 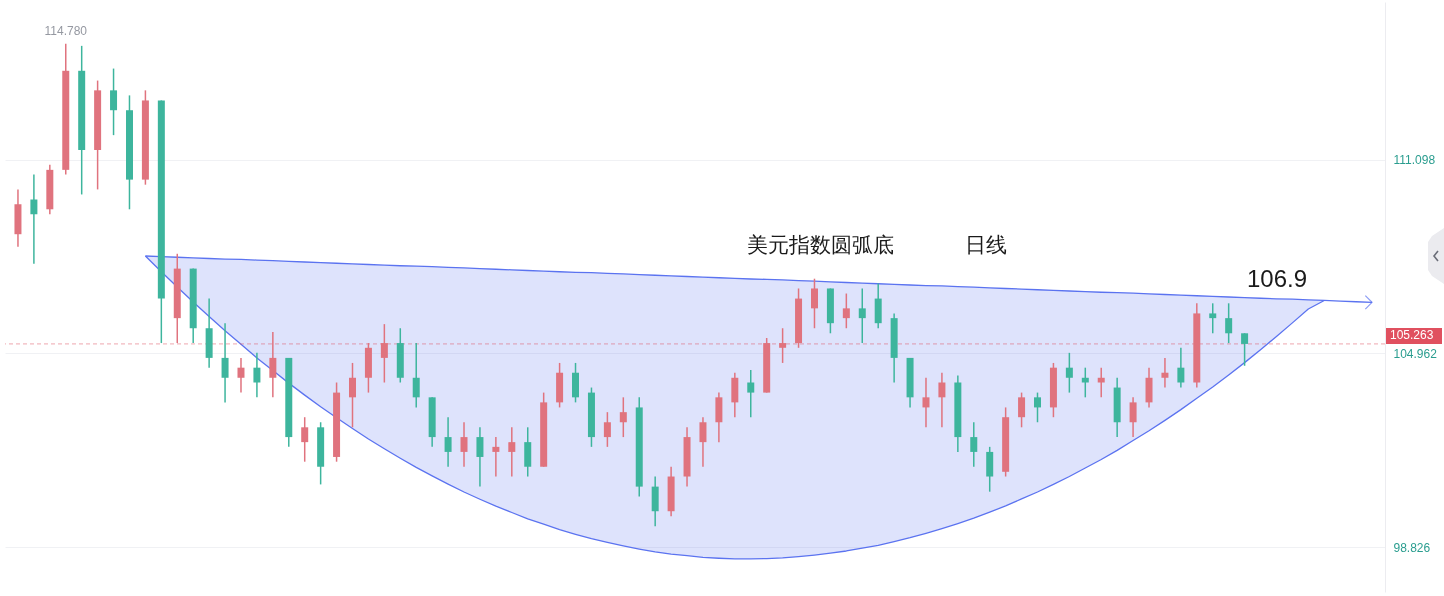 I want to click on y-tick-label: 98.826, so click(x=1412, y=547).